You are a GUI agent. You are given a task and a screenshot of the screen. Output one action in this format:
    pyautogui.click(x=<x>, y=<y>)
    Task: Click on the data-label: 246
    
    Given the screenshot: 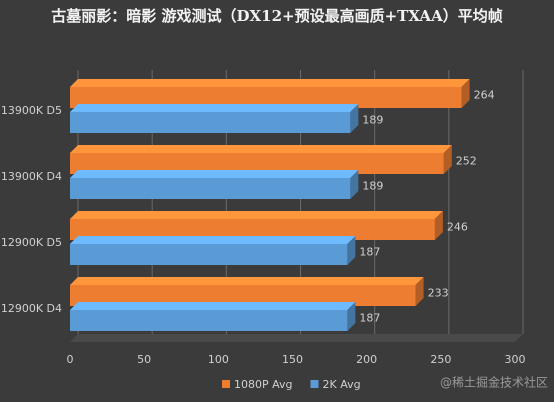 What is the action you would take?
    pyautogui.click(x=457, y=227)
    